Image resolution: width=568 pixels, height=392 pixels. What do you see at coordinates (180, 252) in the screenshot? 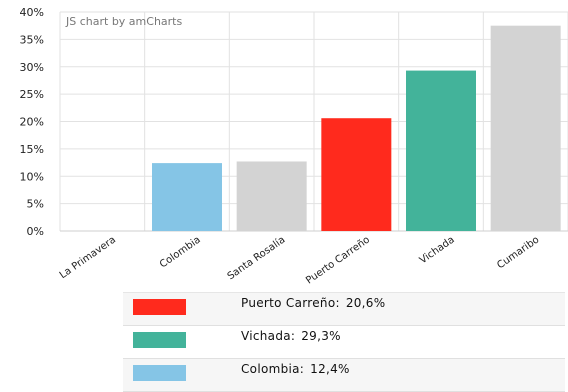
I see `x-tick-label: Colombia` at bounding box center [180, 252].